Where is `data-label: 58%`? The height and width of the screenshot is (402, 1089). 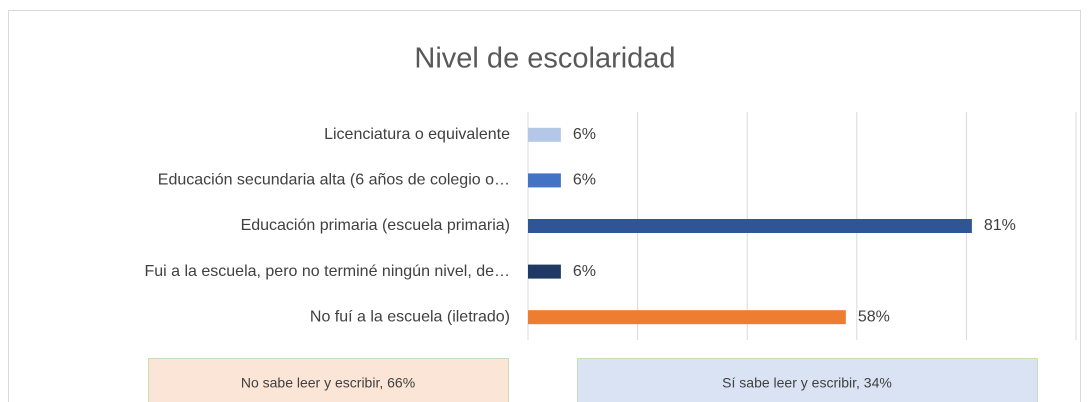 data-label: 58% is located at coordinates (874, 316).